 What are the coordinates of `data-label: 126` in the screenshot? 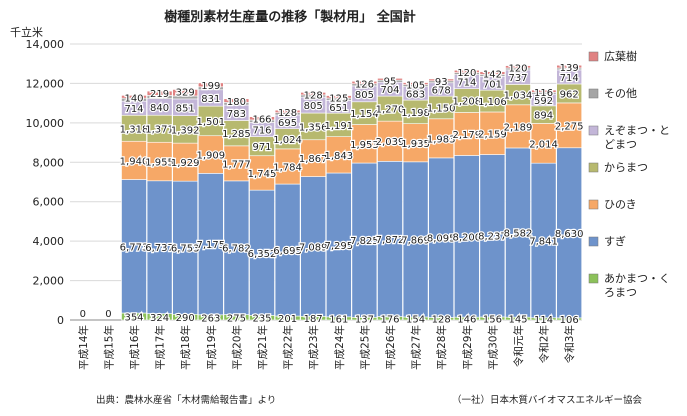 It's located at (364, 84).